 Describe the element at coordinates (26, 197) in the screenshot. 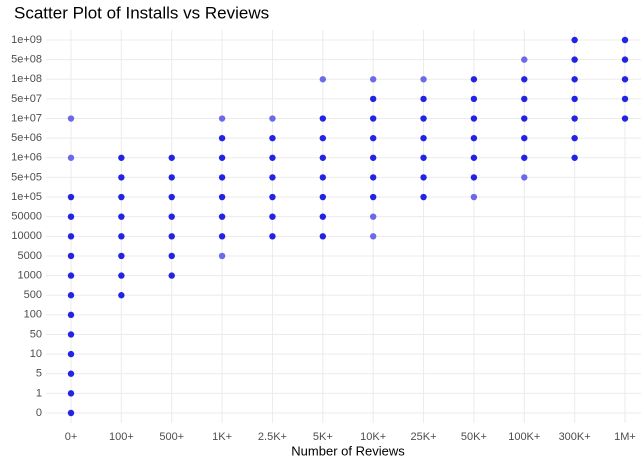

I see `y-tick-label: 1e+05` at that location.